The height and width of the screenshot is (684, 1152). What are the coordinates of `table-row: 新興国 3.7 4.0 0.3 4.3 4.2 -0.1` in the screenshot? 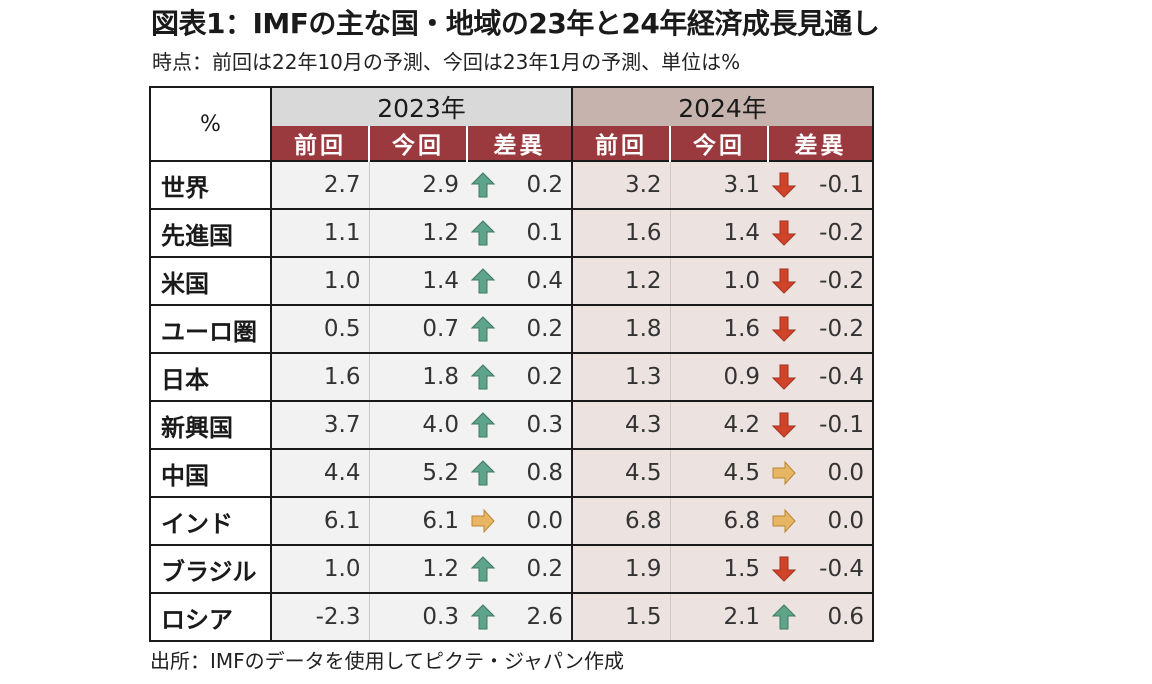 It's located at (512, 424).